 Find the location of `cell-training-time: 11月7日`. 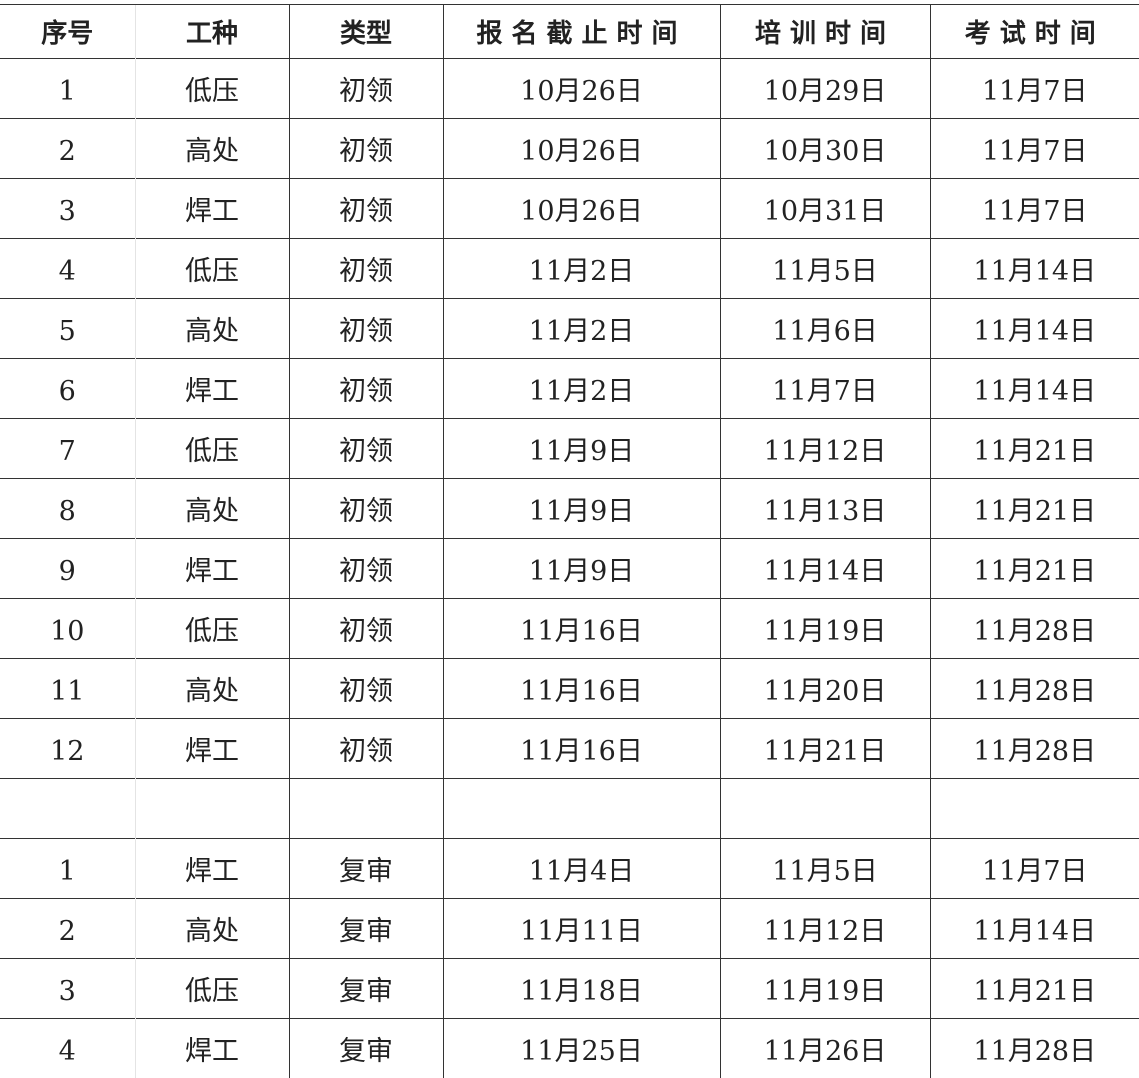

cell-training-time: 11月7日 is located at coordinates (825, 389).